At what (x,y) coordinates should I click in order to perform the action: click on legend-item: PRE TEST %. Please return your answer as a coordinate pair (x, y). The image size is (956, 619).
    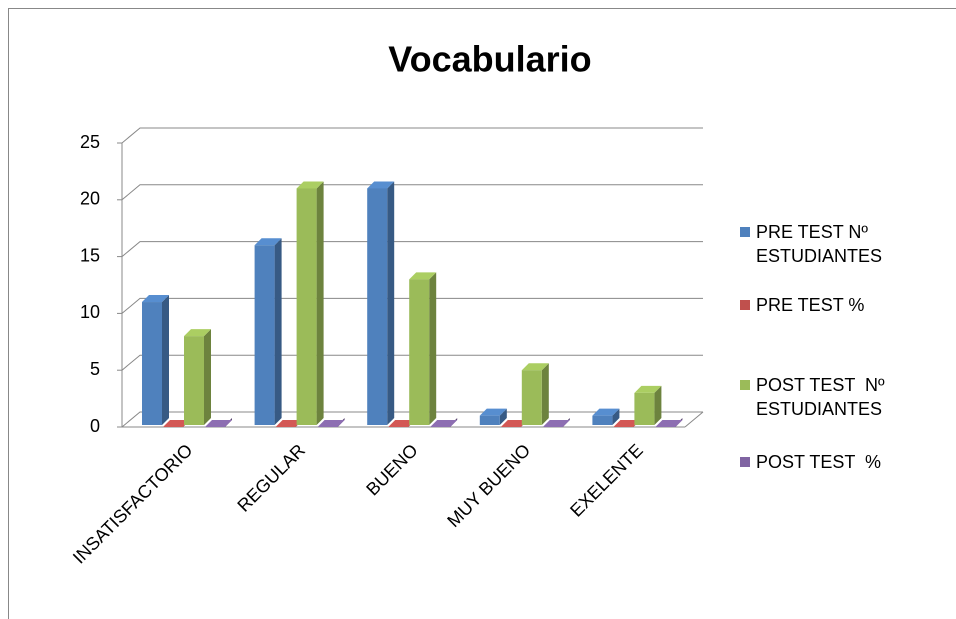
    Looking at the image, I should click on (843, 305).